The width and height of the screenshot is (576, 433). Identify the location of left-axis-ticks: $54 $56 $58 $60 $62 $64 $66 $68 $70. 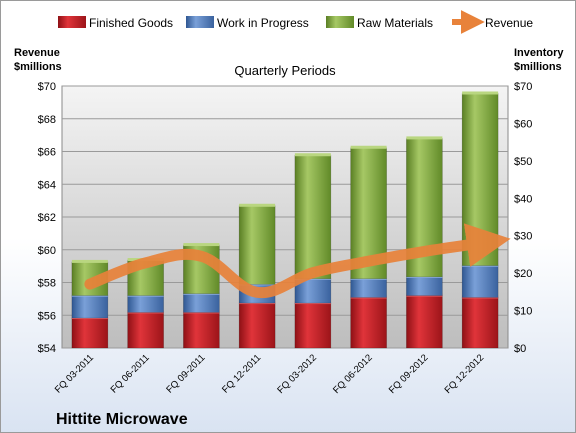
(47, 218).